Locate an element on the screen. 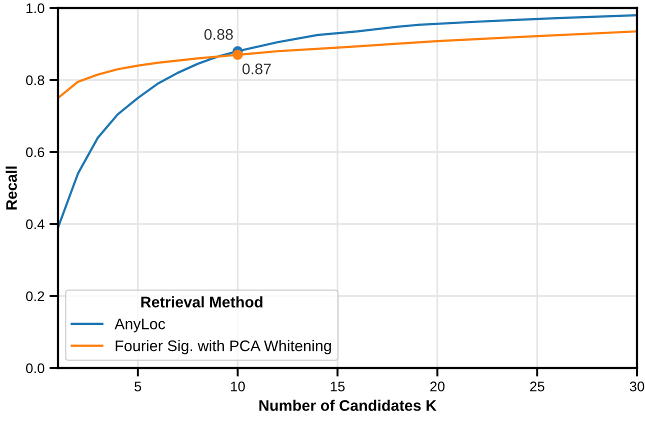  x-tick-label: 5 is located at coordinates (138, 387).